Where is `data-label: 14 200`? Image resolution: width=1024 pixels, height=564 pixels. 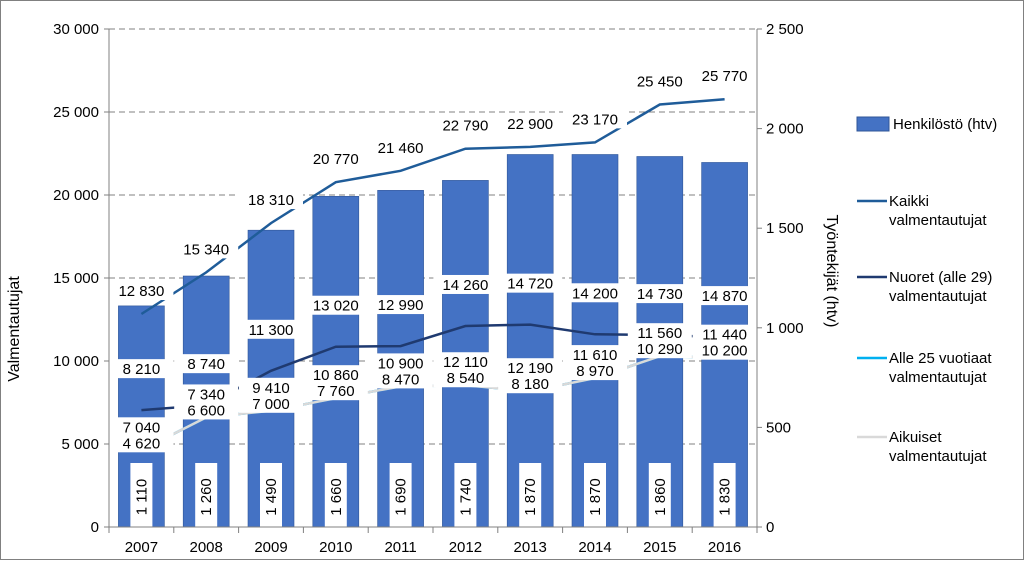 data-label: 14 200 is located at coordinates (595, 293).